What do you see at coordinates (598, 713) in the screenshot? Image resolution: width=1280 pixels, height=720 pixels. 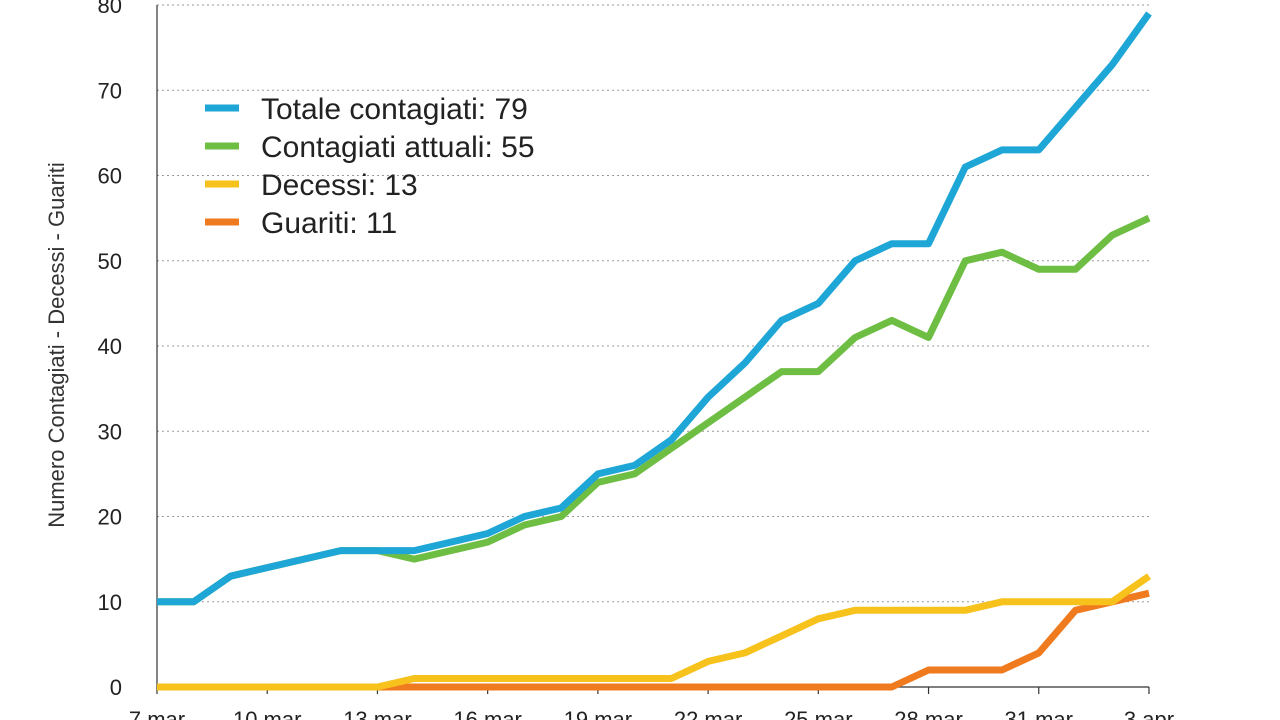 I see `x-tick-label: 19 mar` at bounding box center [598, 713].